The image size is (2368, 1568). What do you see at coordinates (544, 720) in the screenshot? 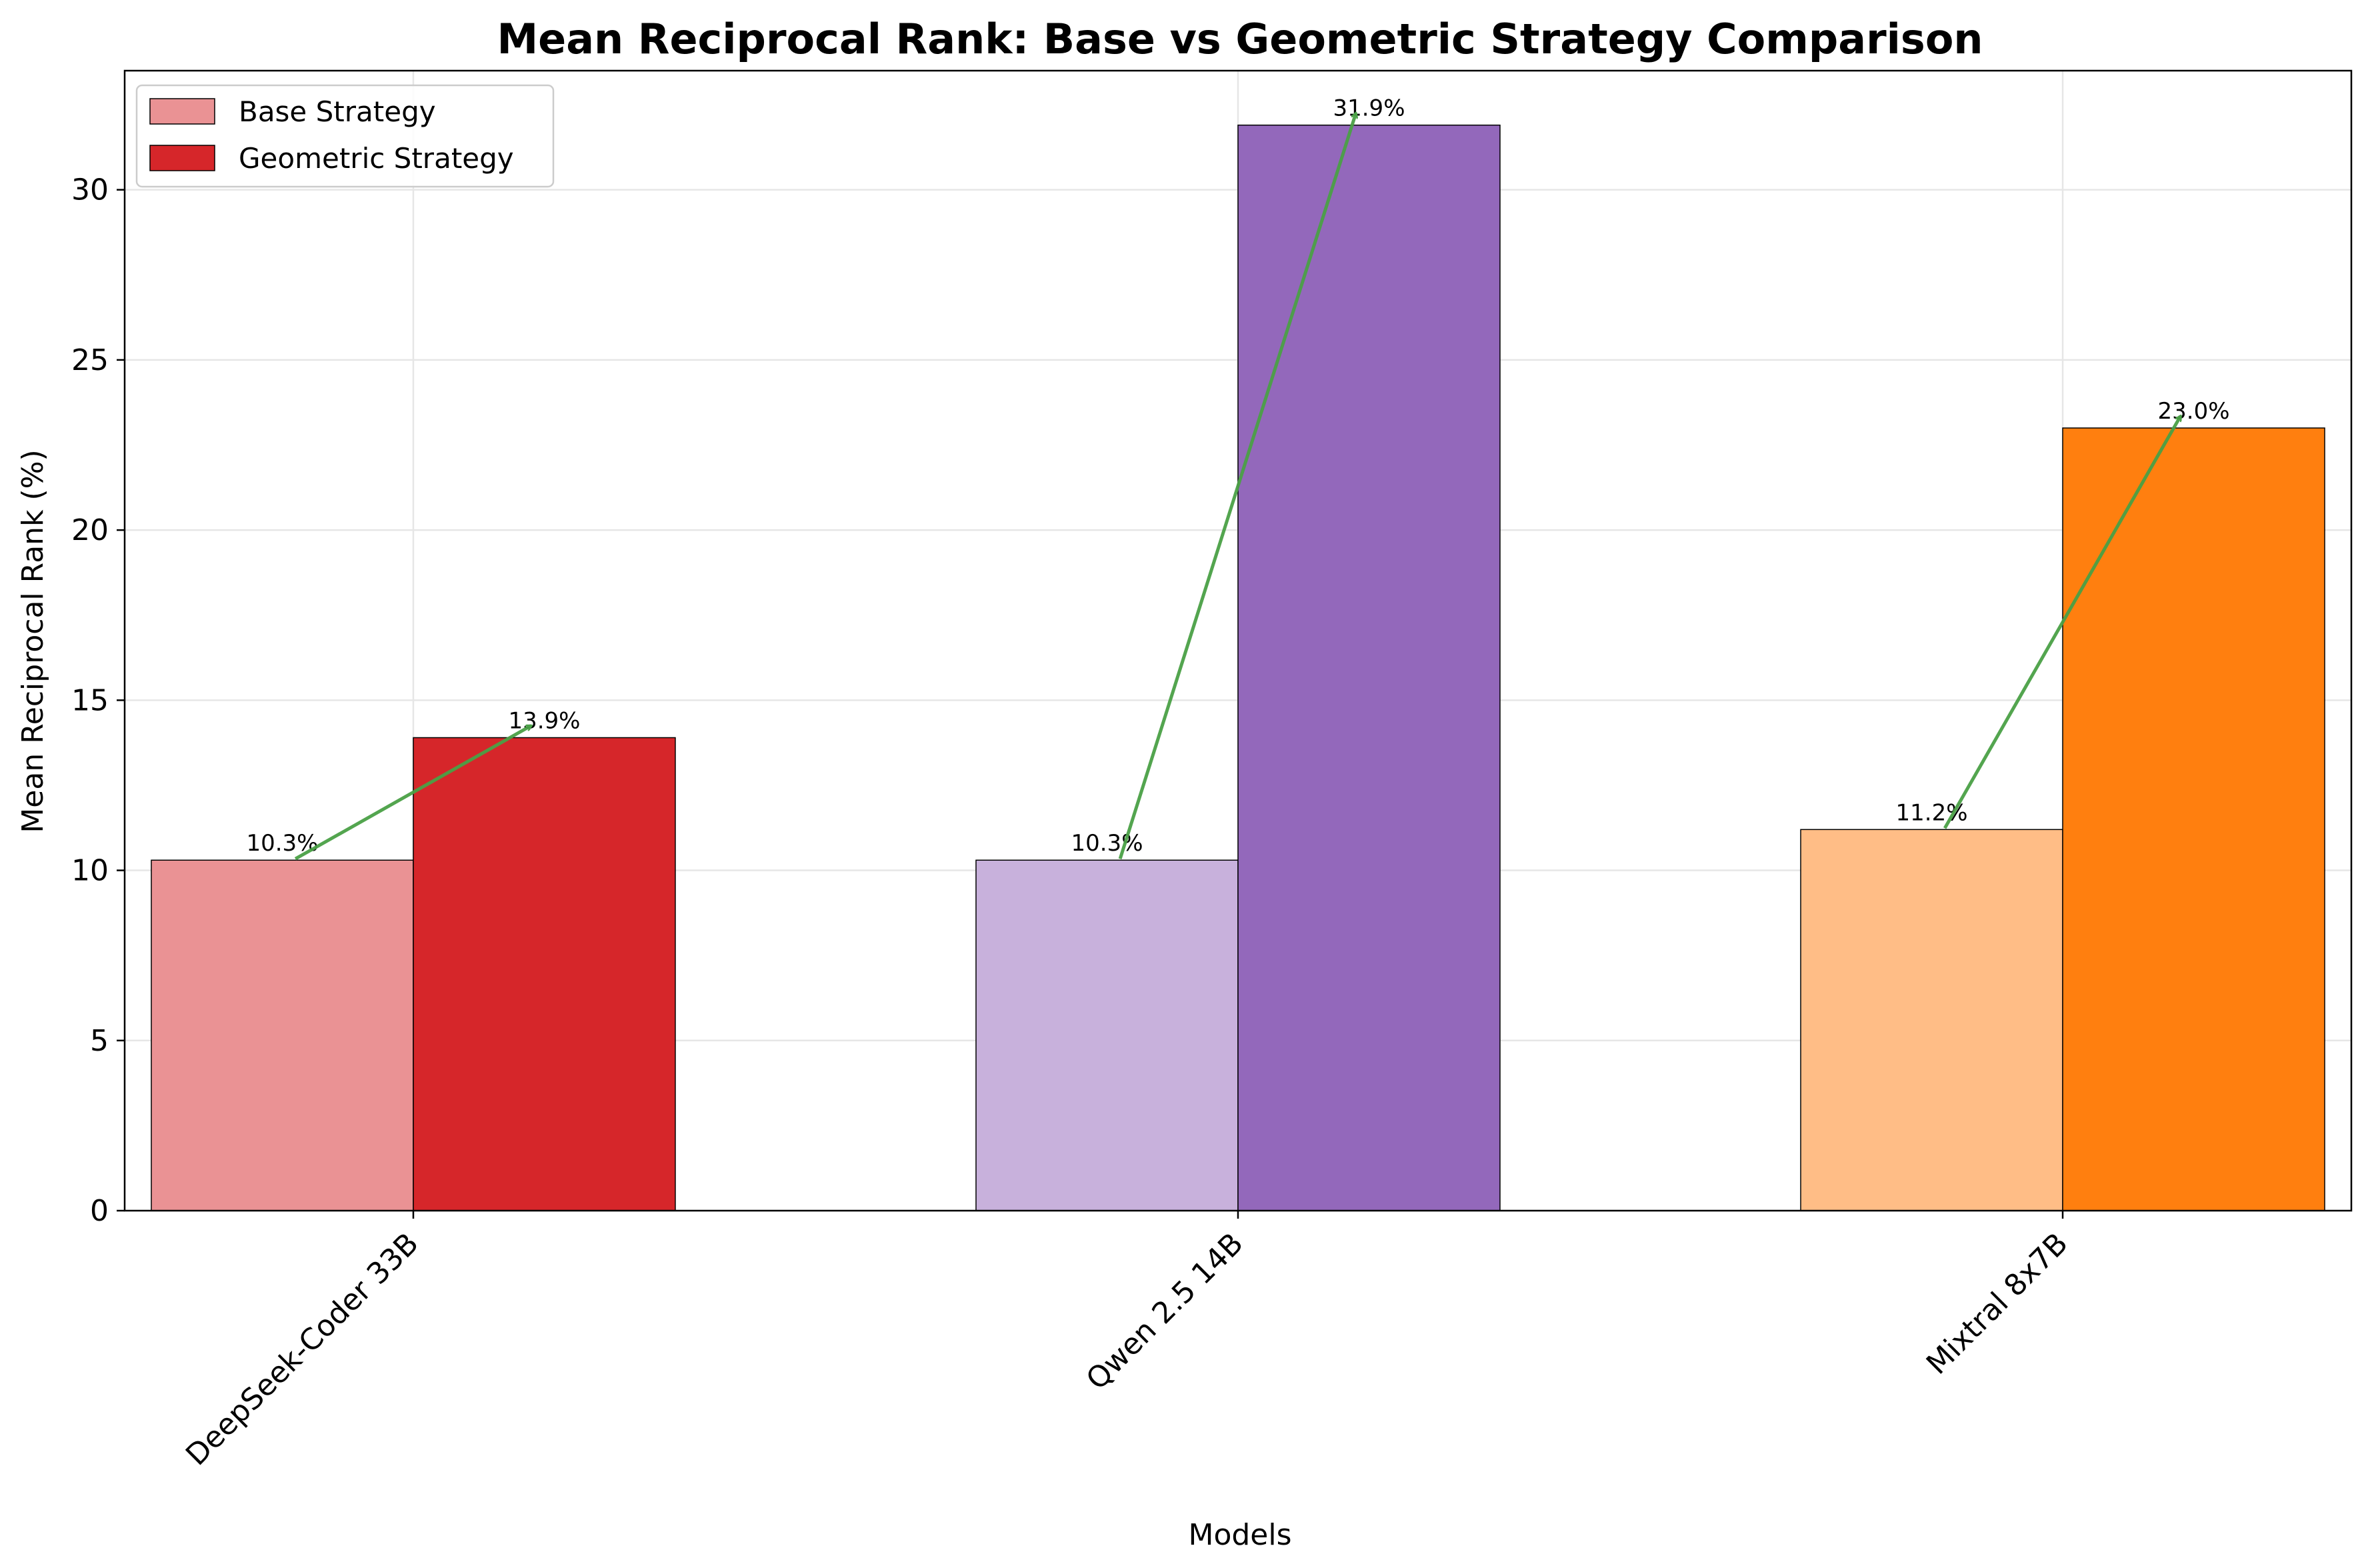
I see `data-label: 13.9%` at bounding box center [544, 720].